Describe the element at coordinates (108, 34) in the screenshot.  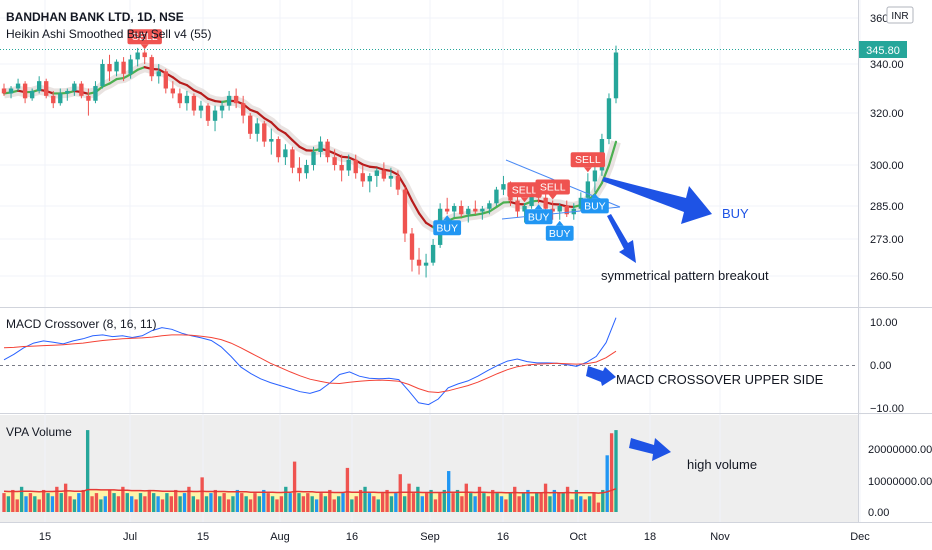
I see `indicator-title: Heikin Ashi Smoothed Buy Sell v4 (55)` at that location.